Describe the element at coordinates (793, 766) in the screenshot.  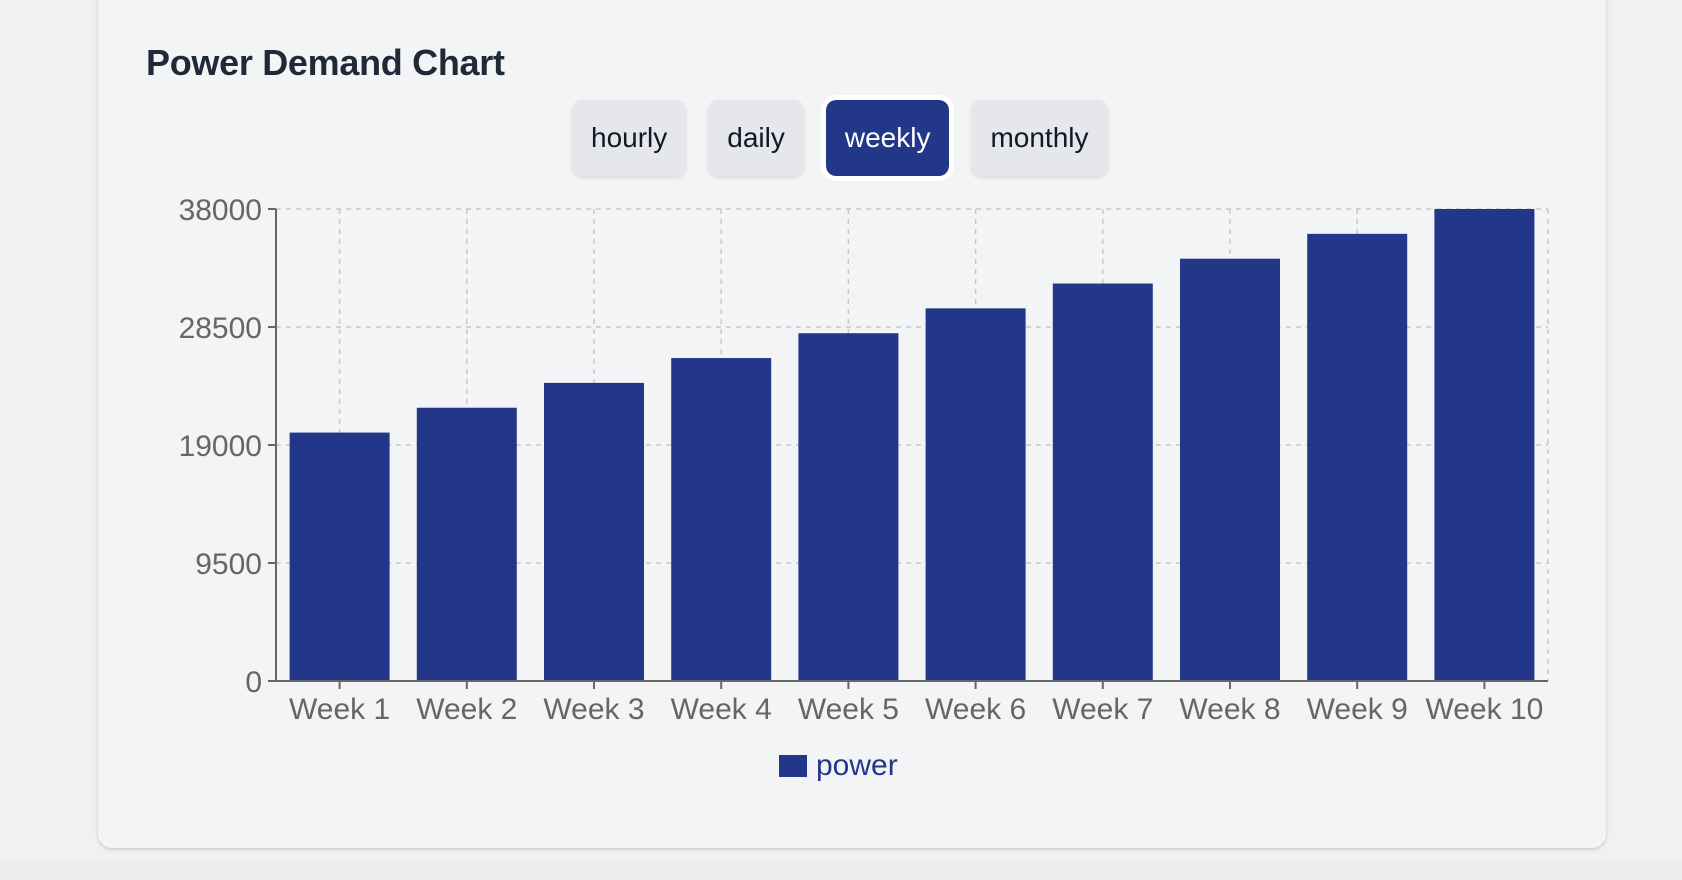
I see `legend-swatch-power` at that location.